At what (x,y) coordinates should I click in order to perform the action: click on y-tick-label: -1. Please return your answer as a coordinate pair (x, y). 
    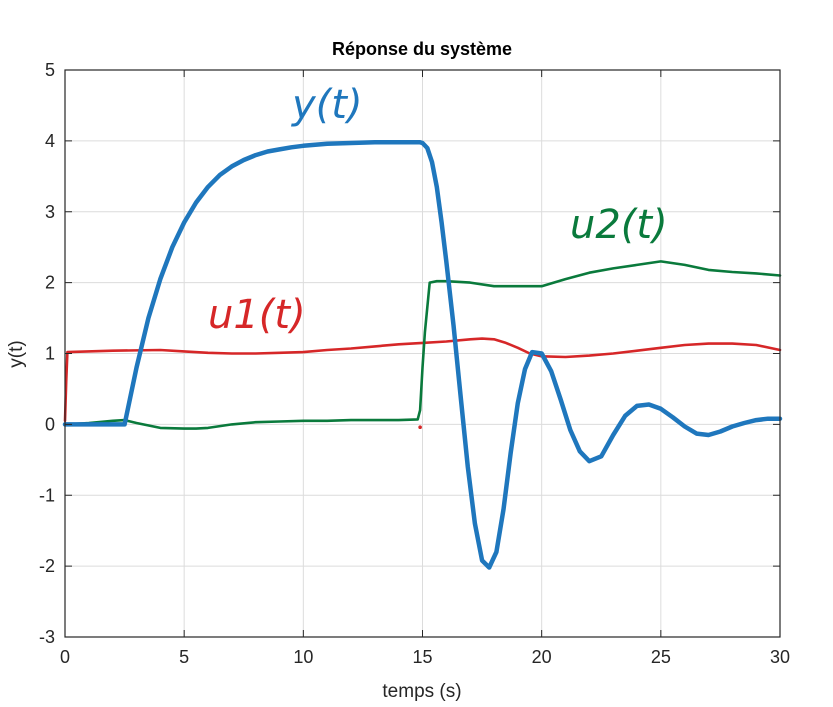
    Looking at the image, I should click on (47, 495).